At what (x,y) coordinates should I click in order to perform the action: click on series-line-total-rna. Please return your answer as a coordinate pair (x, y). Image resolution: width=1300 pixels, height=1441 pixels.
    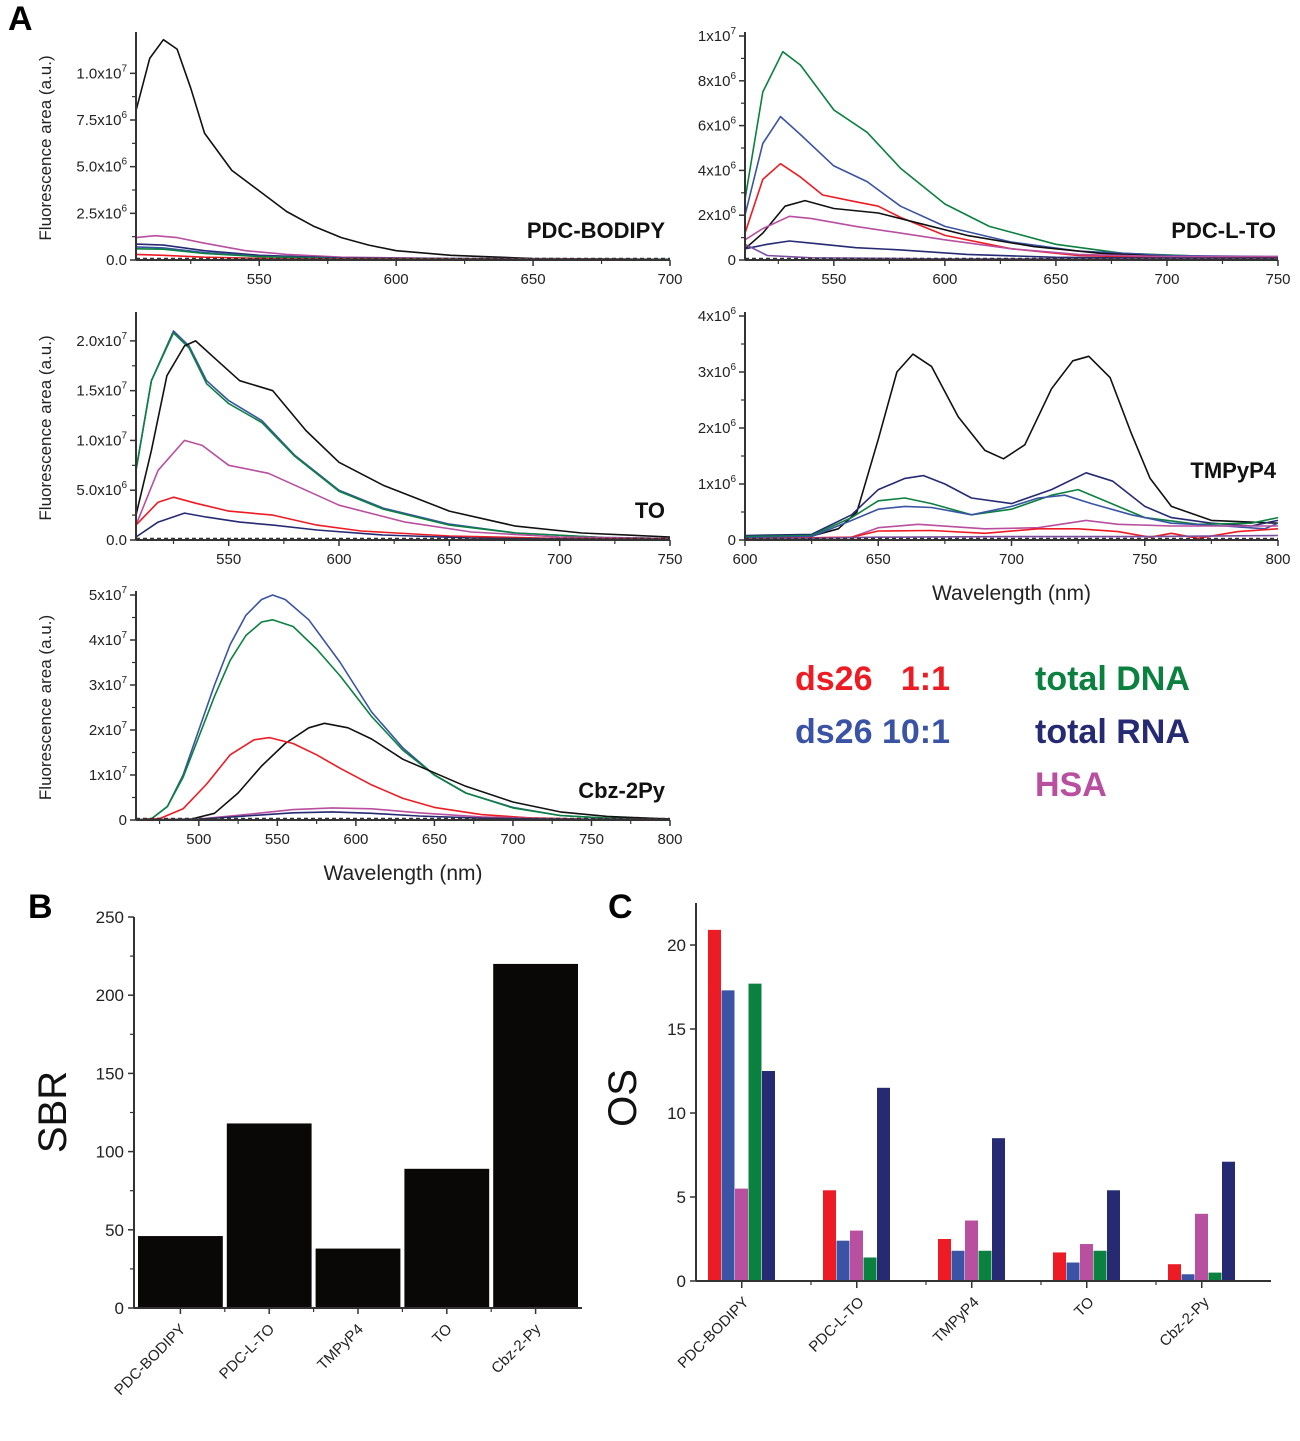
    Looking at the image, I should click on (1011, 504).